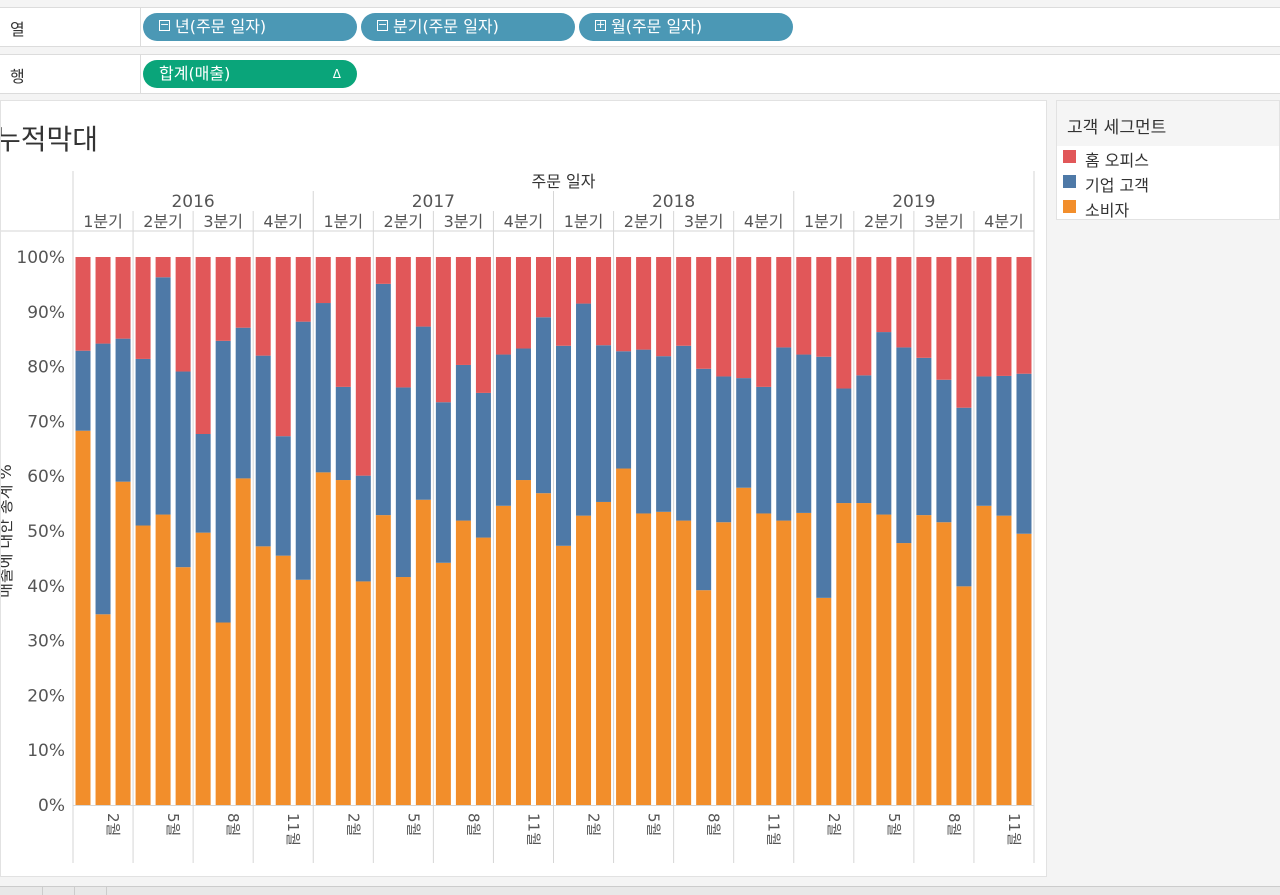  Describe the element at coordinates (17, 76) in the screenshot. I see `rows-shelf-label: 행` at that location.